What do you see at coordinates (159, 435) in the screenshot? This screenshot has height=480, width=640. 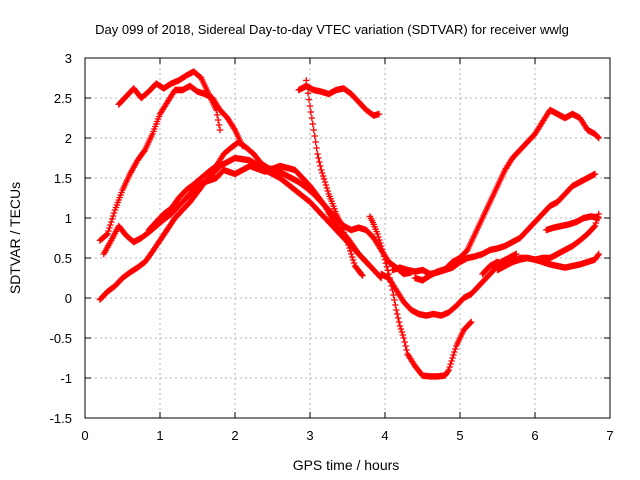 I see `x-tick-label: 1` at bounding box center [159, 435].